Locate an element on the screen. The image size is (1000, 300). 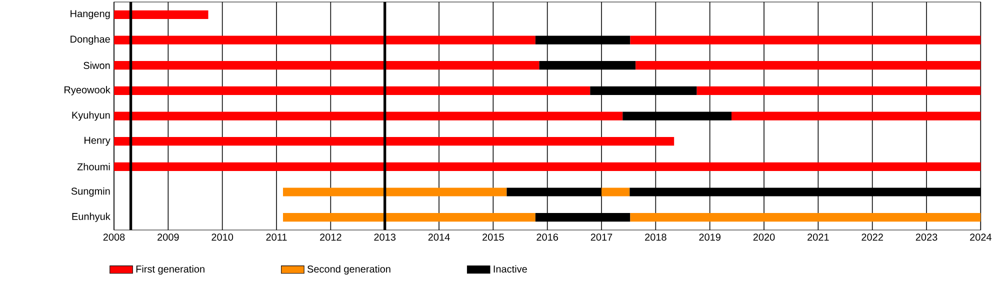
x-tick-label: 2024 is located at coordinates (981, 237).